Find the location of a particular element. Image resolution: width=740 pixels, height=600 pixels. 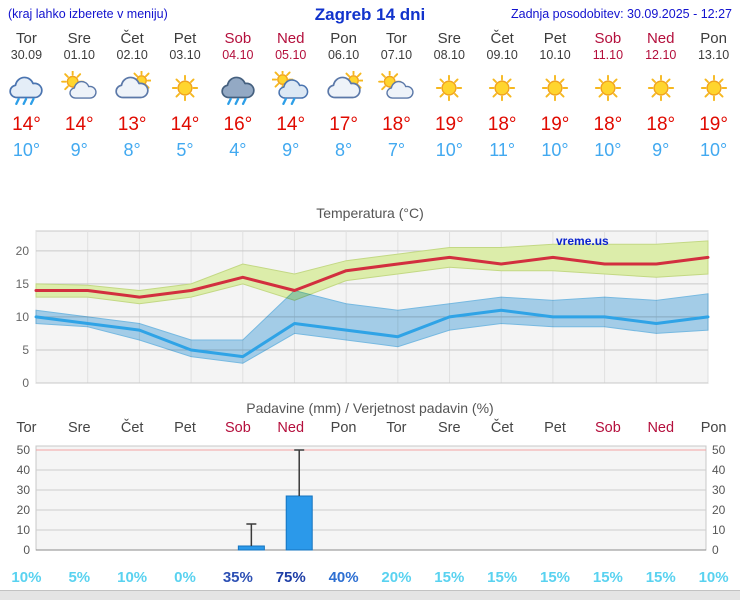

day-date: 10.10 is located at coordinates (555, 55).